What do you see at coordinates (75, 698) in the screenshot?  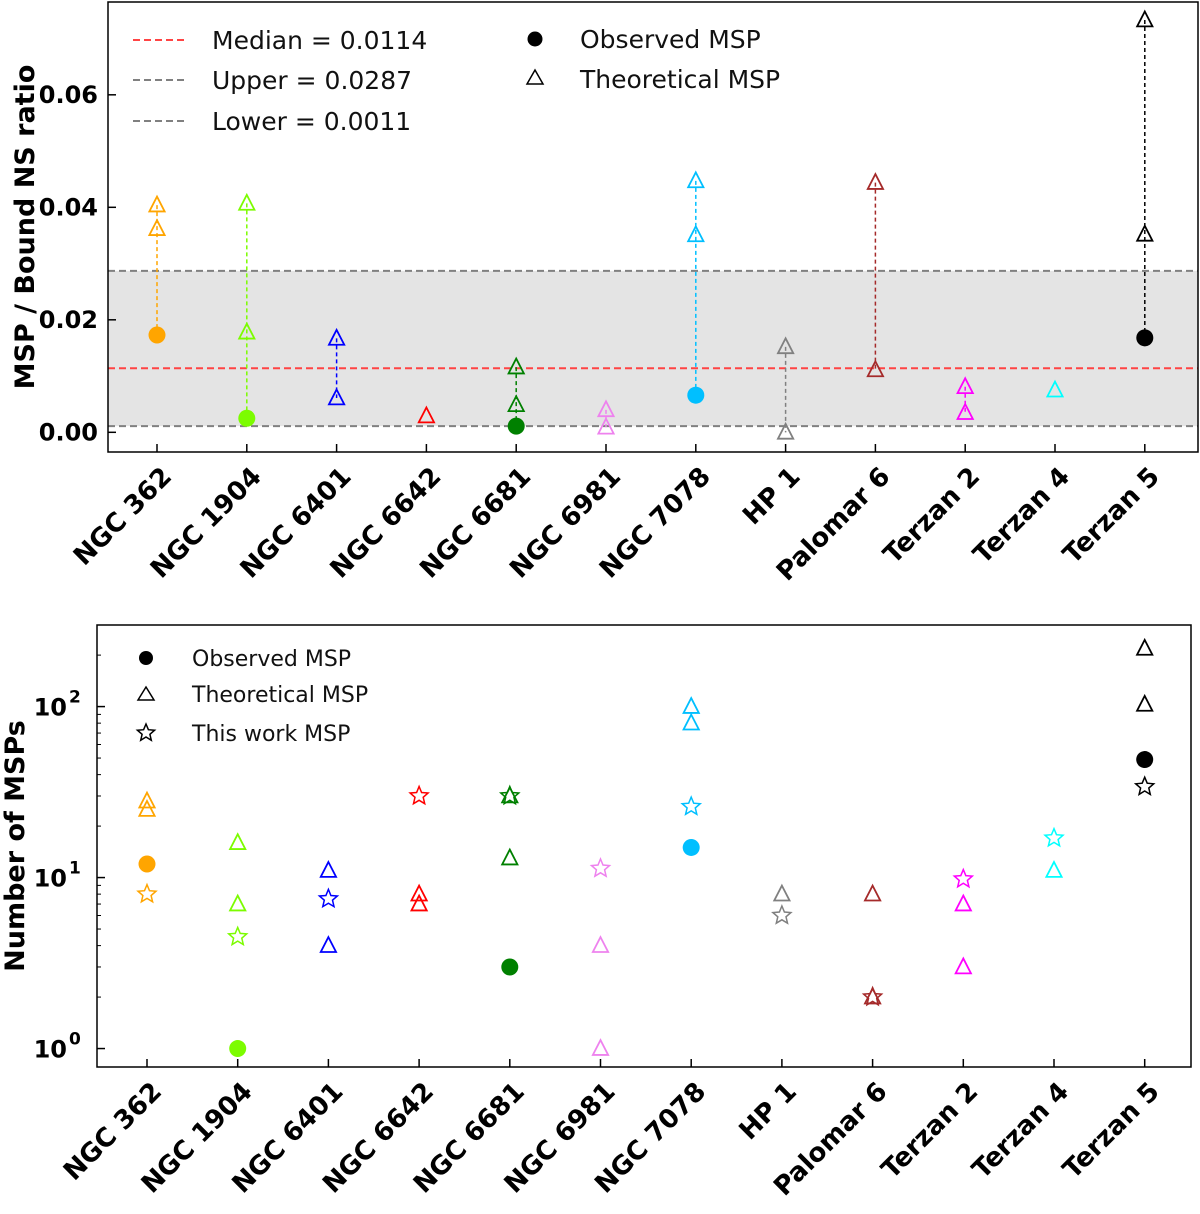 I see `y-tick-exponent: 2` at bounding box center [75, 698].